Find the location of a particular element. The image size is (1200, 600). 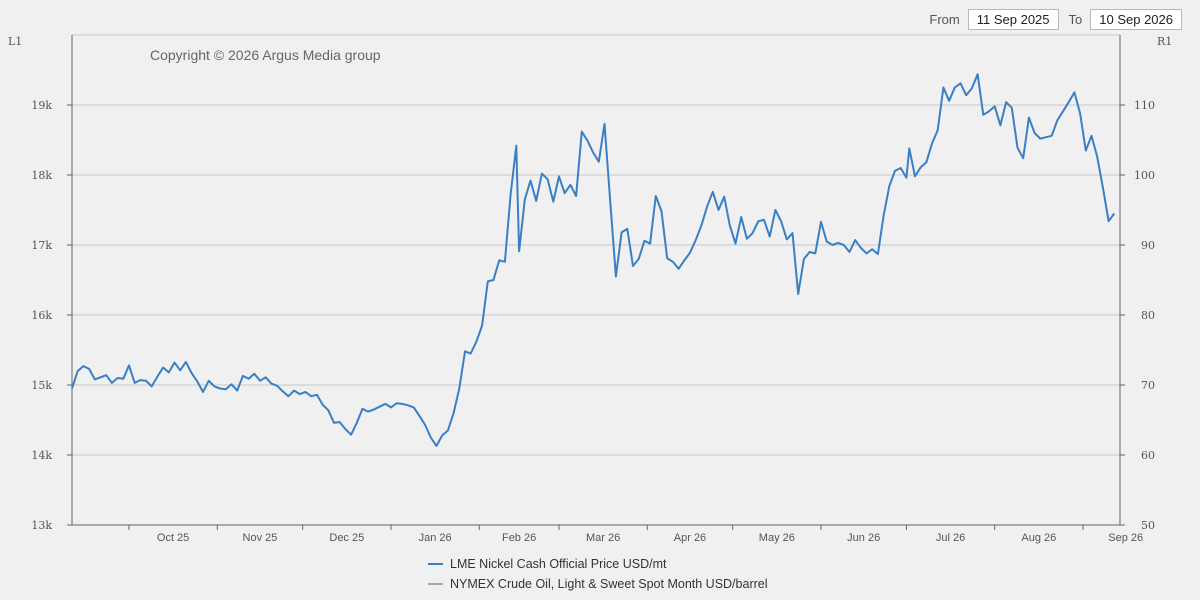

left-tick-label: 19k is located at coordinates (41, 105).